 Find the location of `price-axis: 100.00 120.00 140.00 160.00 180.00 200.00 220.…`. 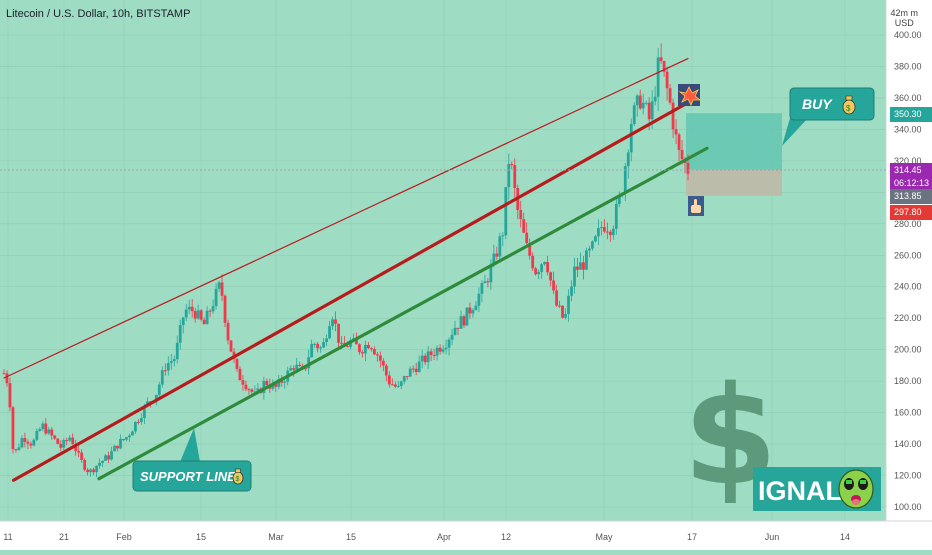

price-axis: 100.00 120.00 140.00 160.00 180.00 200.00 220.… is located at coordinates (908, 275).